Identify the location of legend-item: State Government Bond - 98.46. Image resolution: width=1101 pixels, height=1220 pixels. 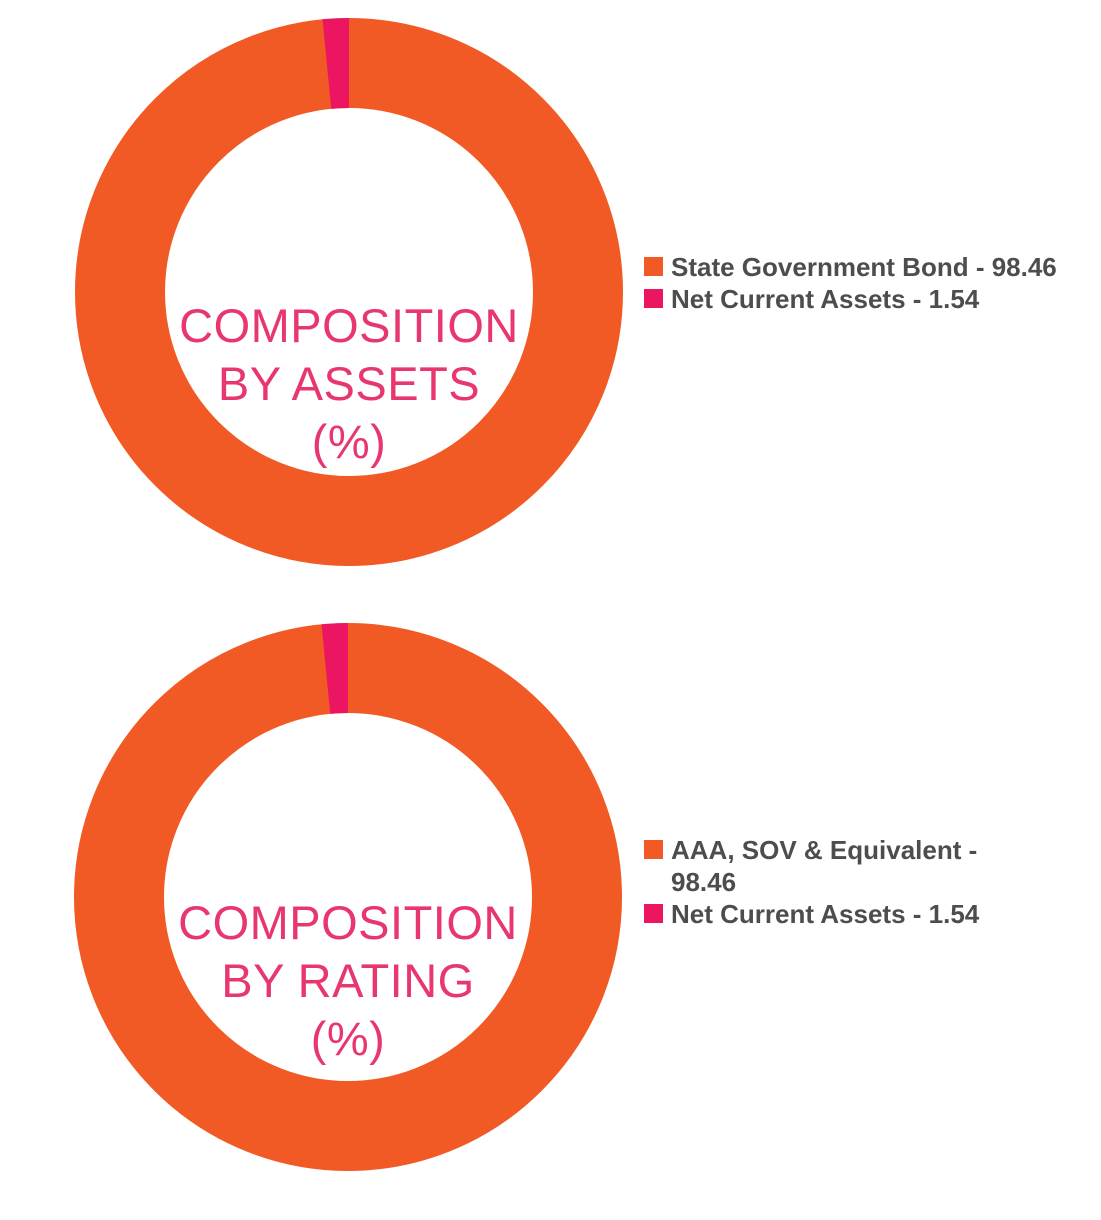
(872, 267).